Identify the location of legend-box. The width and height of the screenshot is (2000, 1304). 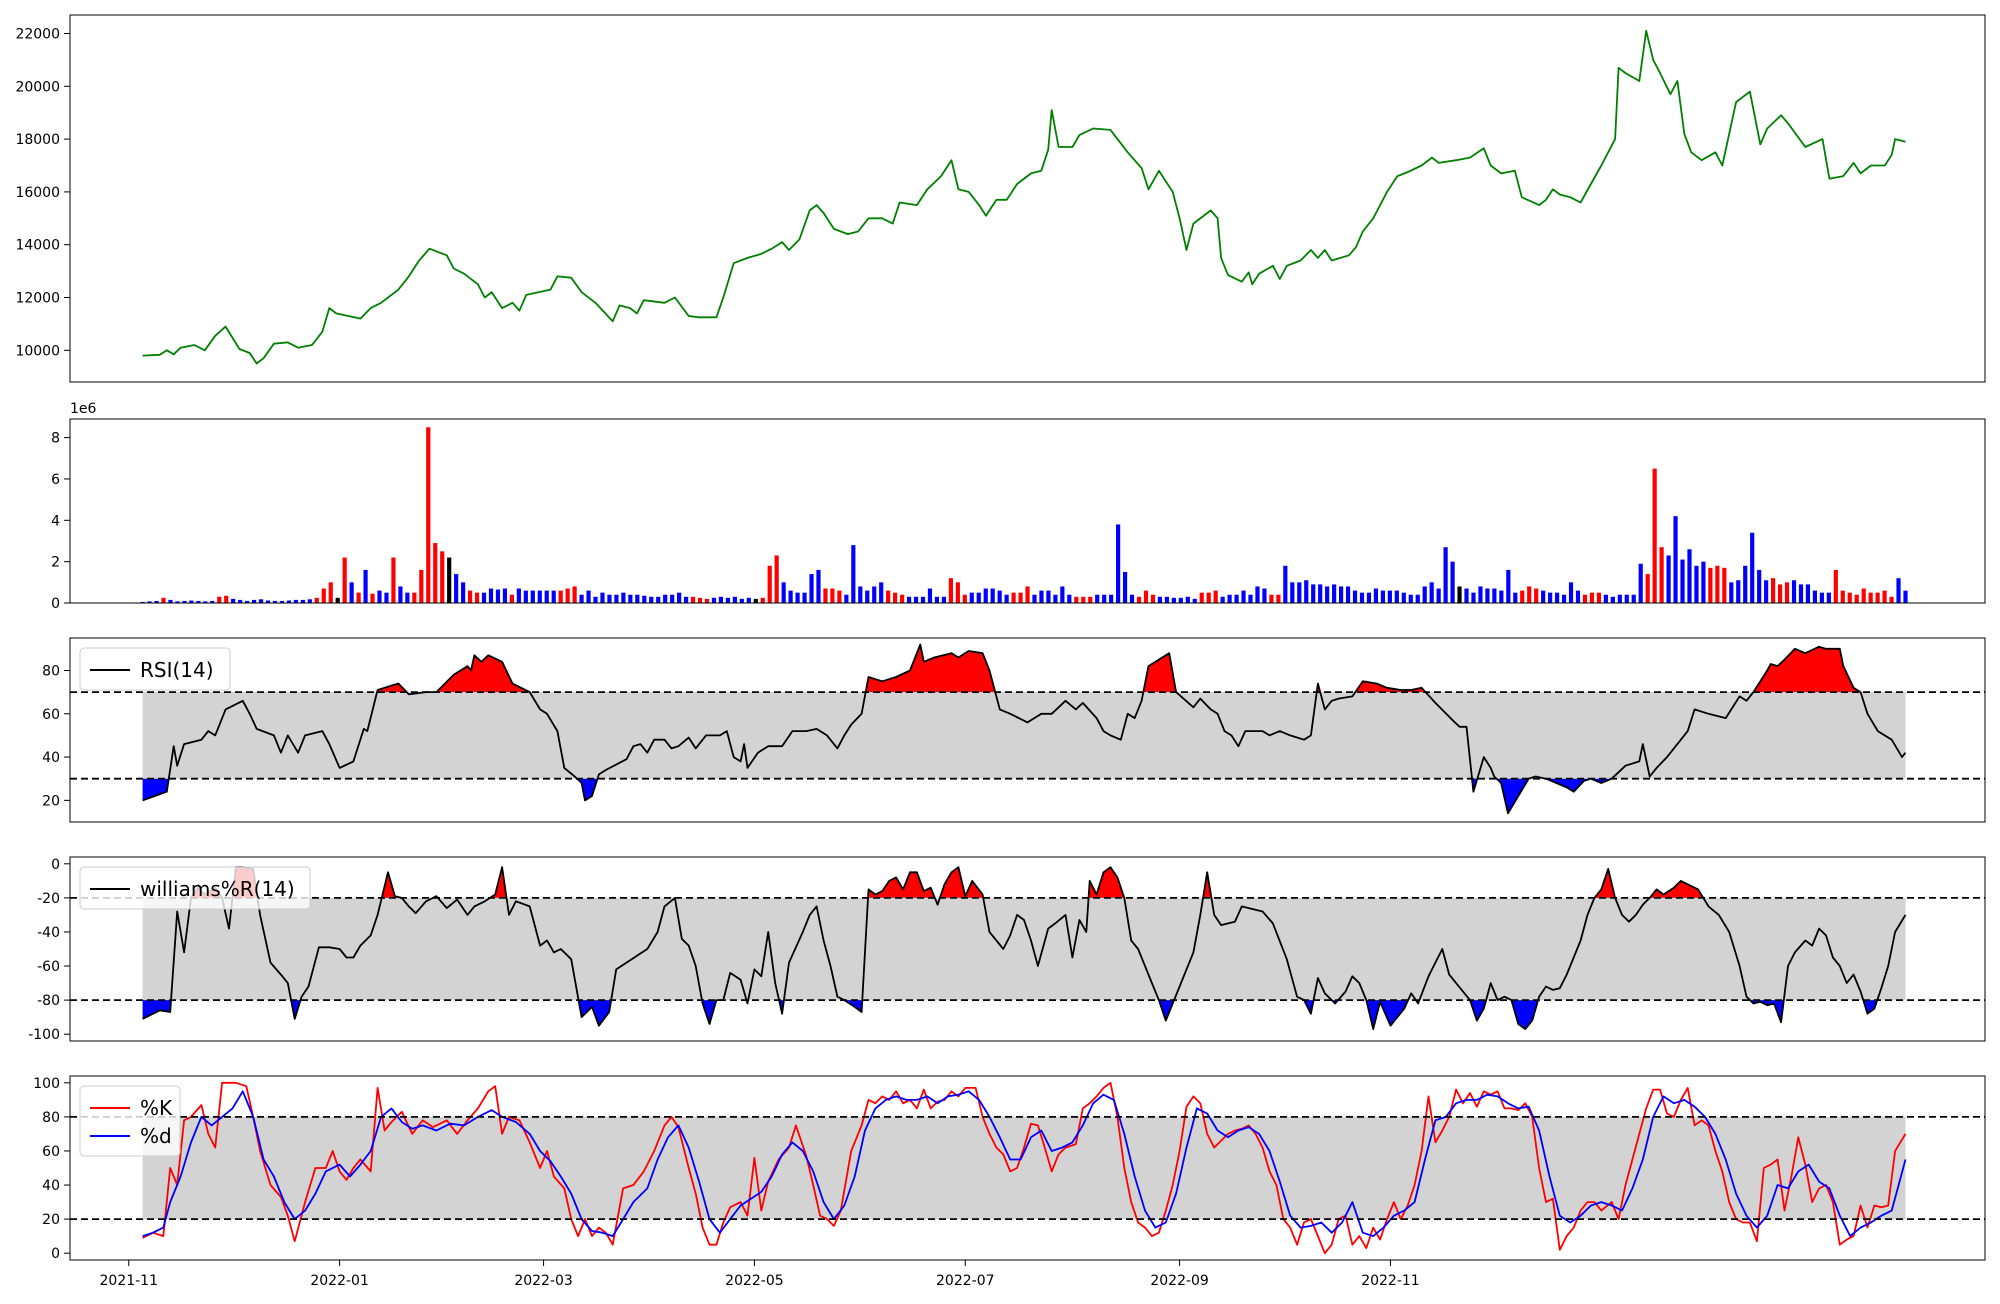
(195, 888).